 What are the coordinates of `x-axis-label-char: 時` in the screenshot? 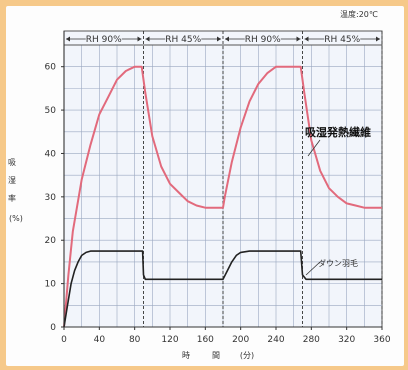 It's located at (186, 355).